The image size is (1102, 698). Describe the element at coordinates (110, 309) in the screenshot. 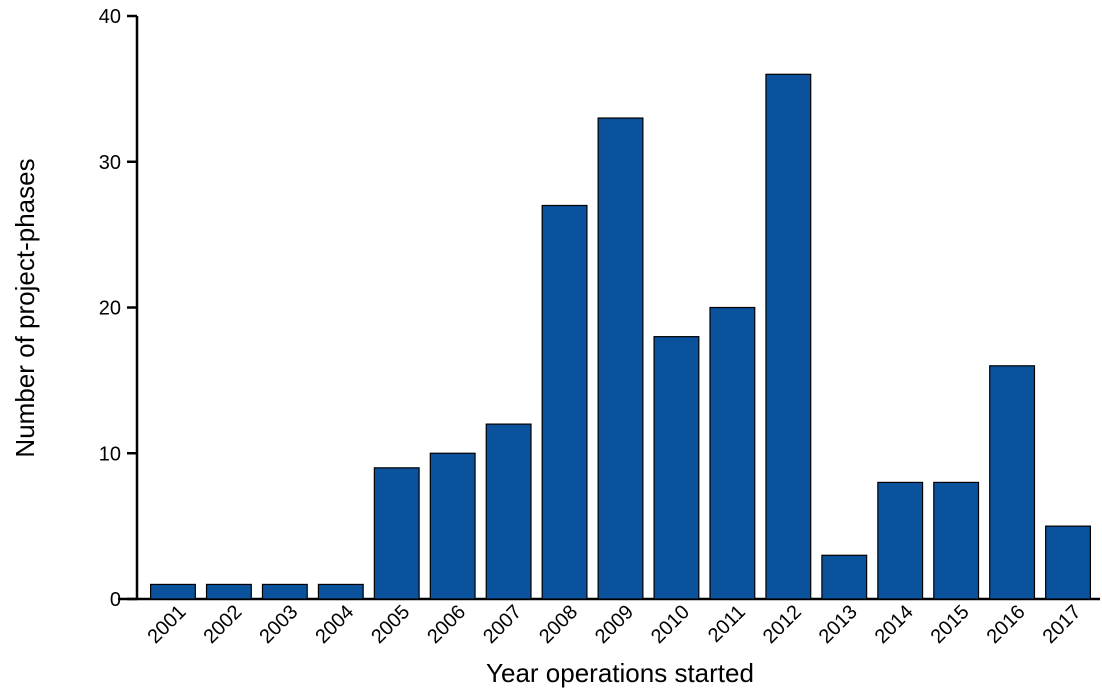

I see `y-tick-label: 20` at that location.